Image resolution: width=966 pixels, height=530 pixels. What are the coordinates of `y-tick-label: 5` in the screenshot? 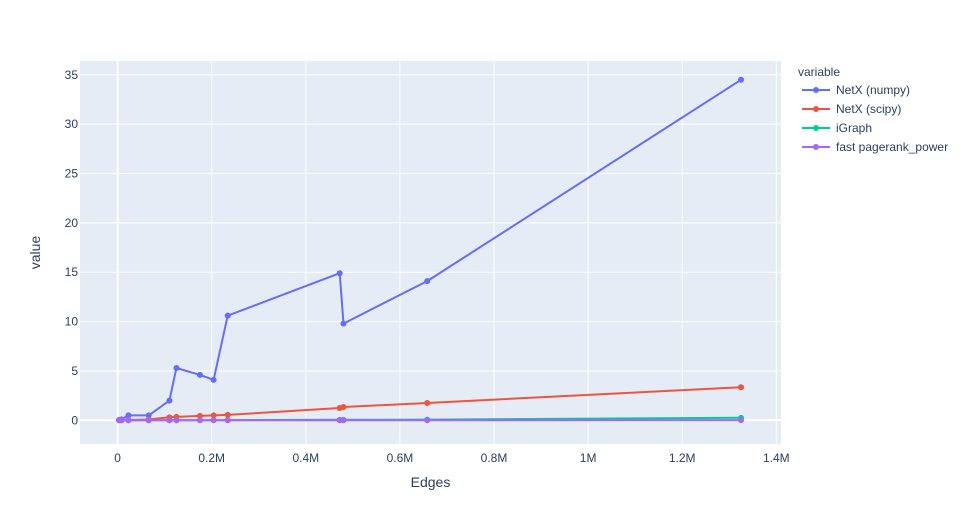 It's located at (74, 371).